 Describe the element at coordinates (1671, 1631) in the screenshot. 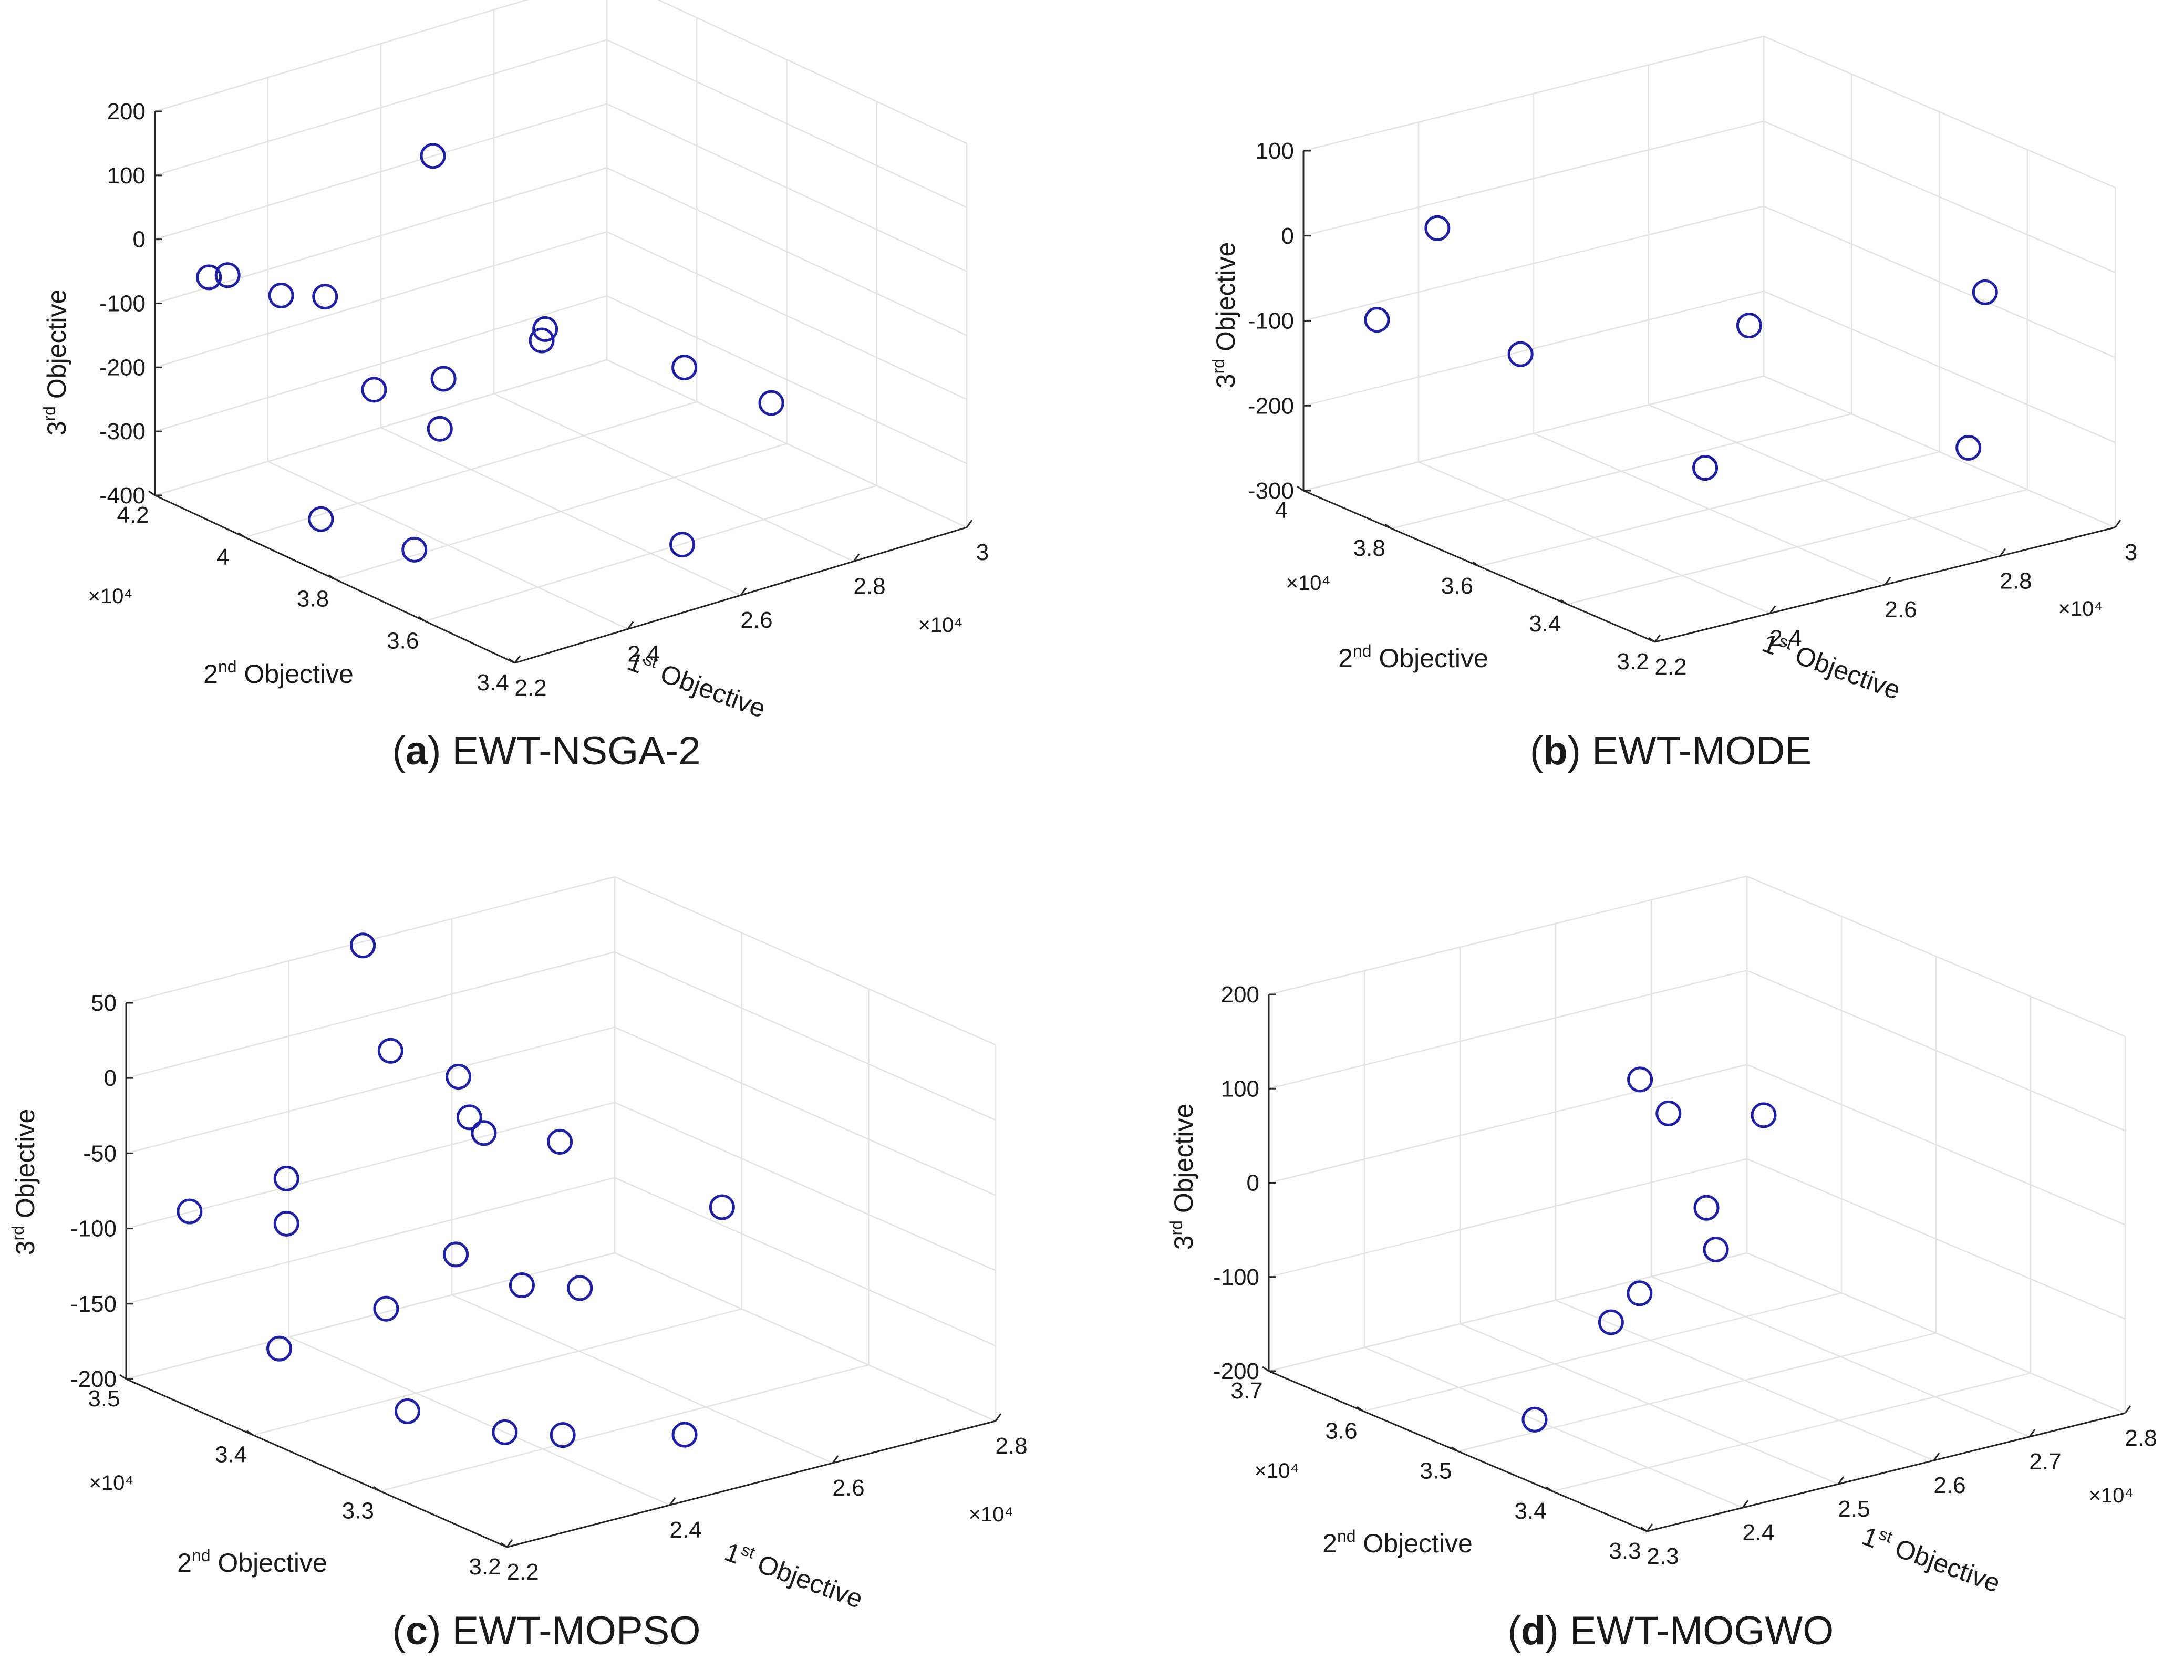

I see `panel-caption: (d) EWT-MOGWO` at that location.